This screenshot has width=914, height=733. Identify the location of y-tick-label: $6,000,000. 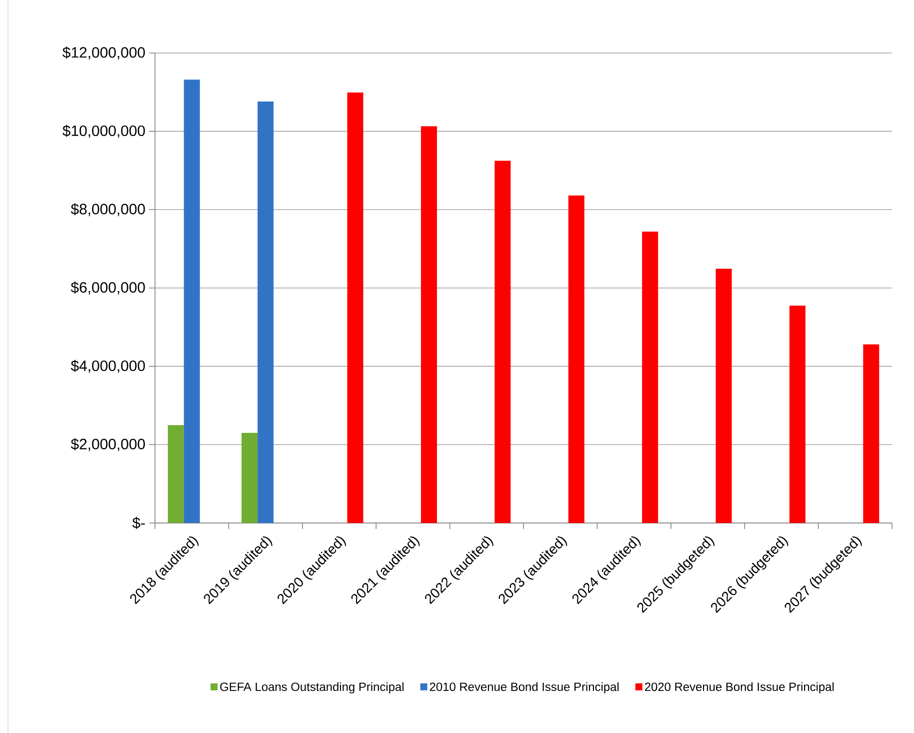
(107, 287).